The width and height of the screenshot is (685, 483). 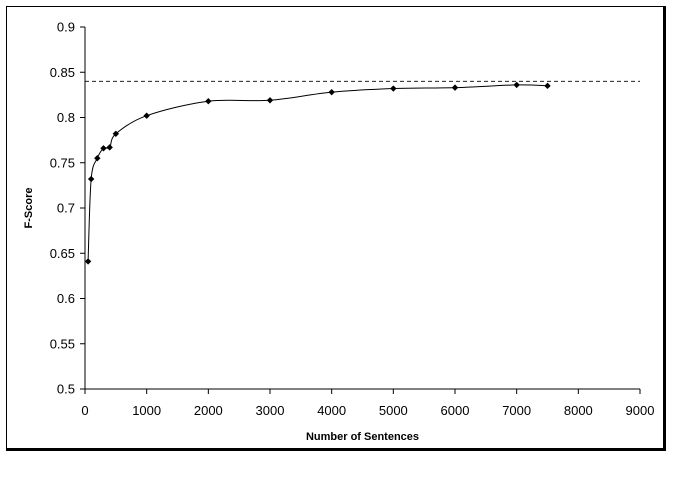 What do you see at coordinates (208, 410) in the screenshot?
I see `x-tick-label: 2000` at bounding box center [208, 410].